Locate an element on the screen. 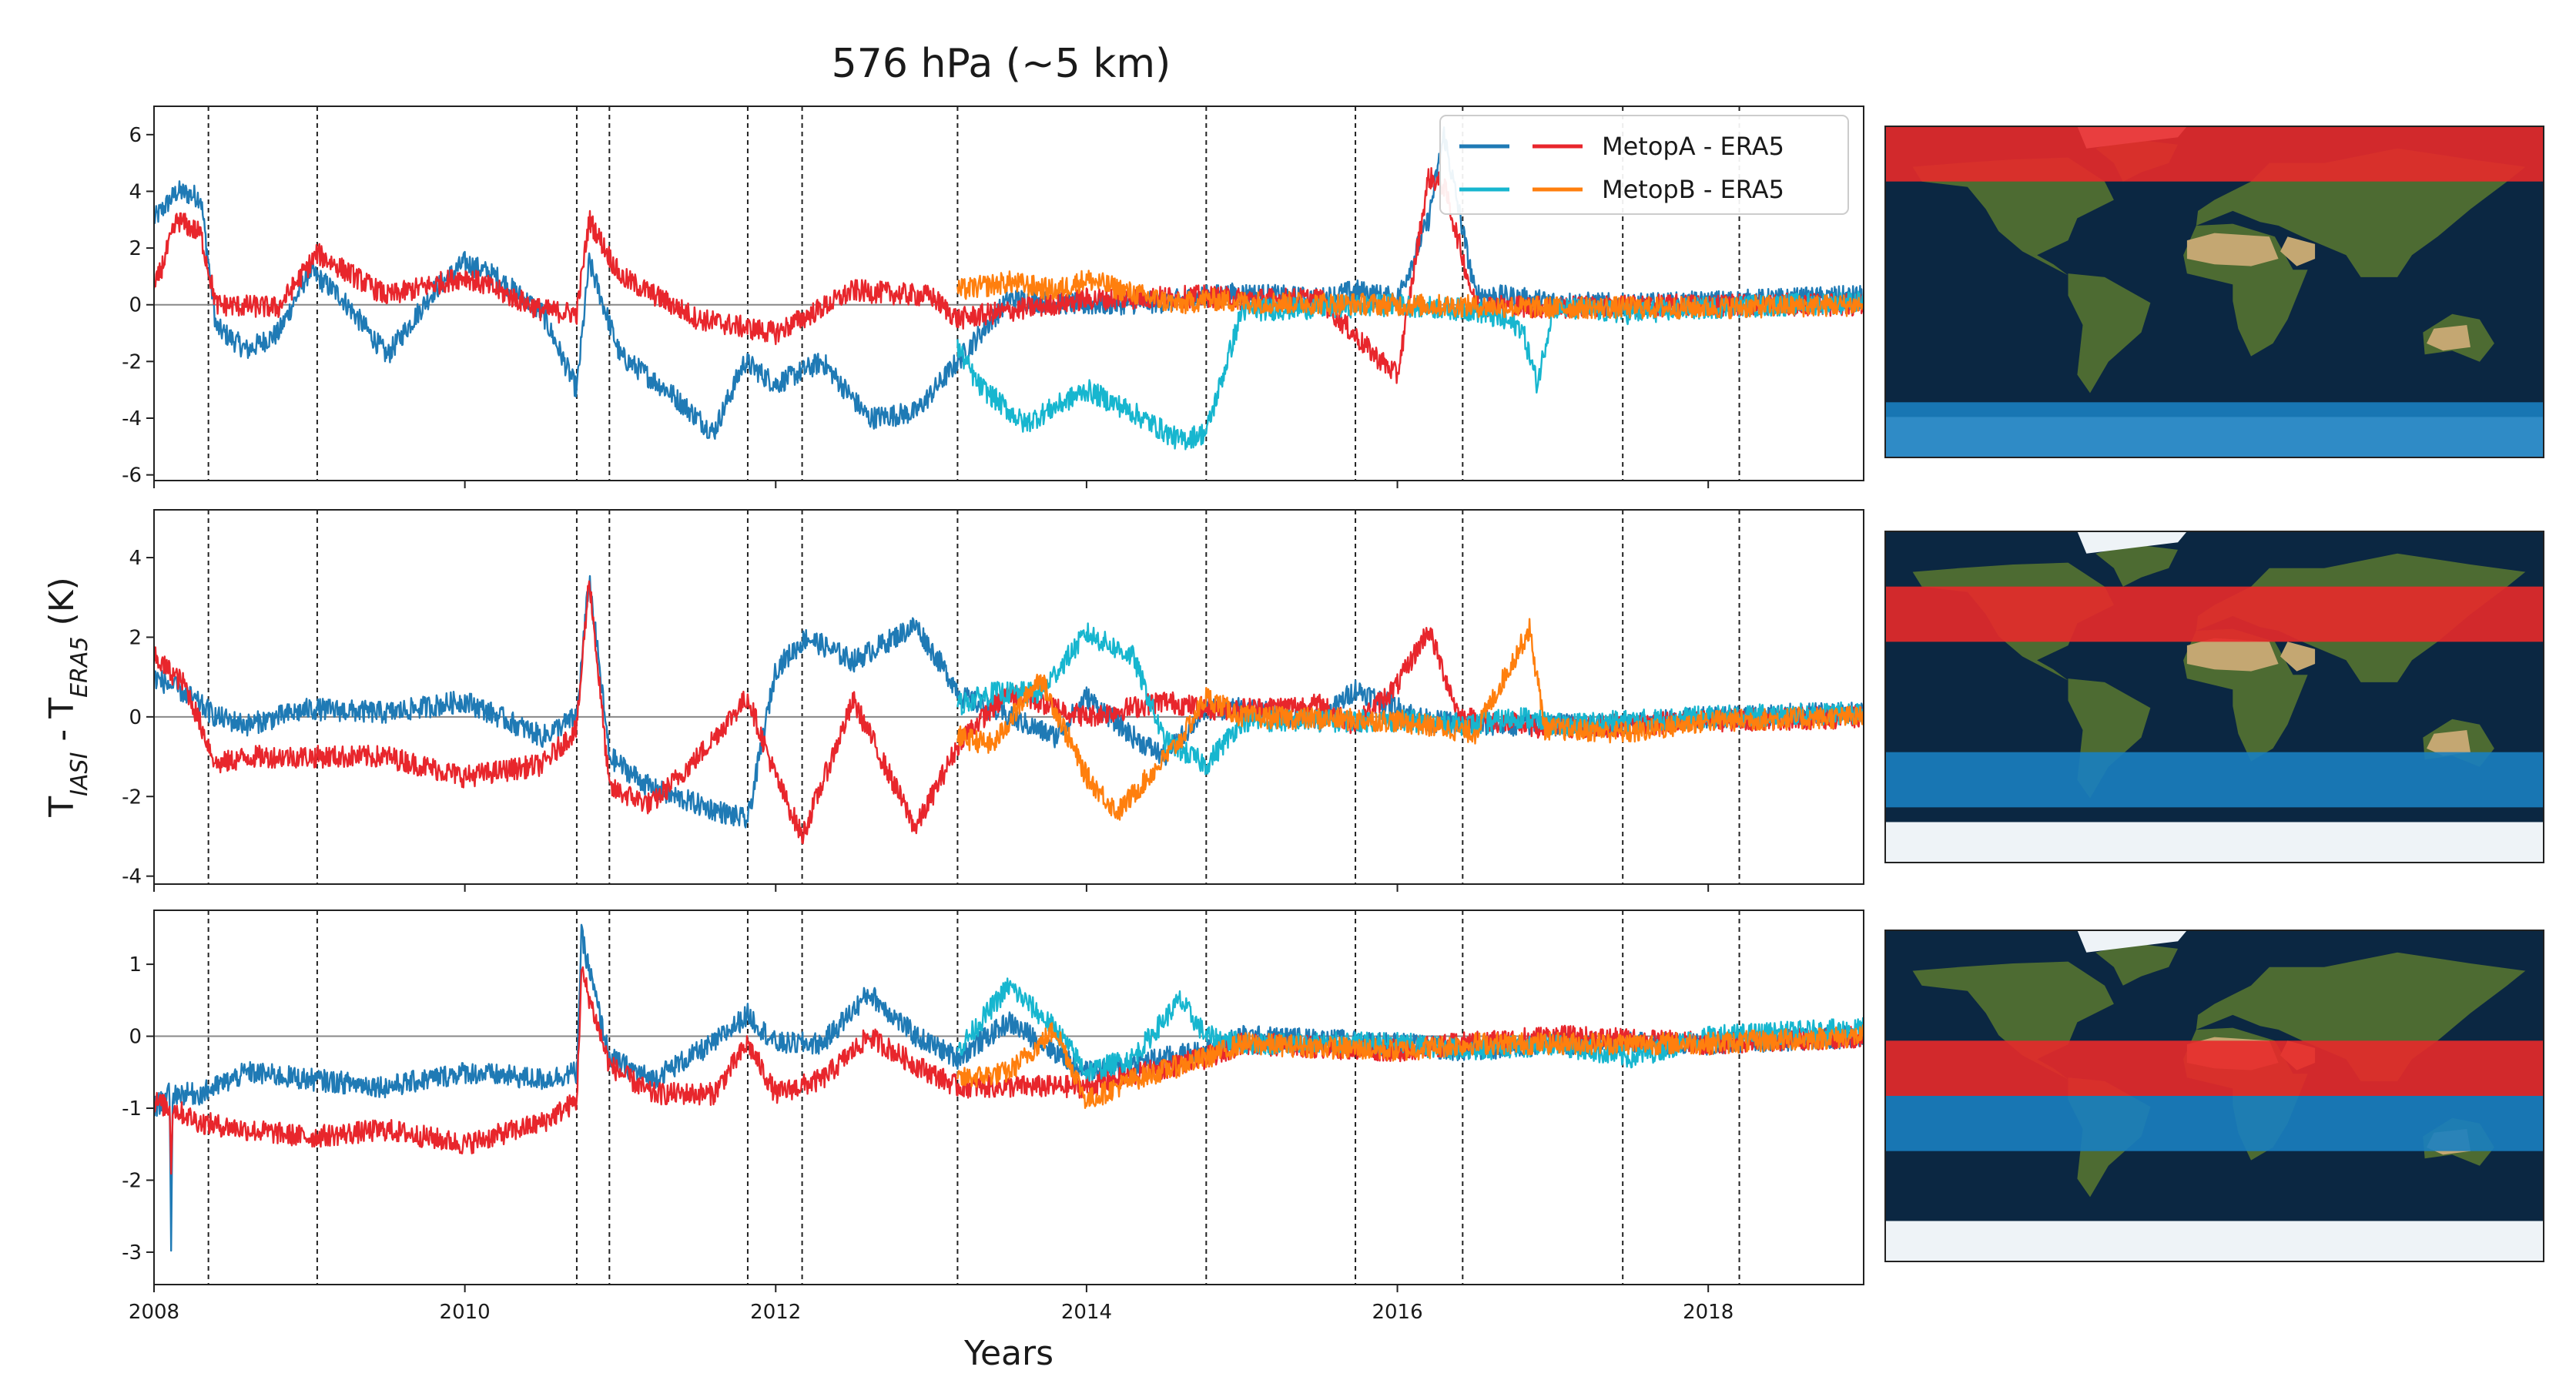  x-tick-label: 2016 is located at coordinates (1397, 1312).